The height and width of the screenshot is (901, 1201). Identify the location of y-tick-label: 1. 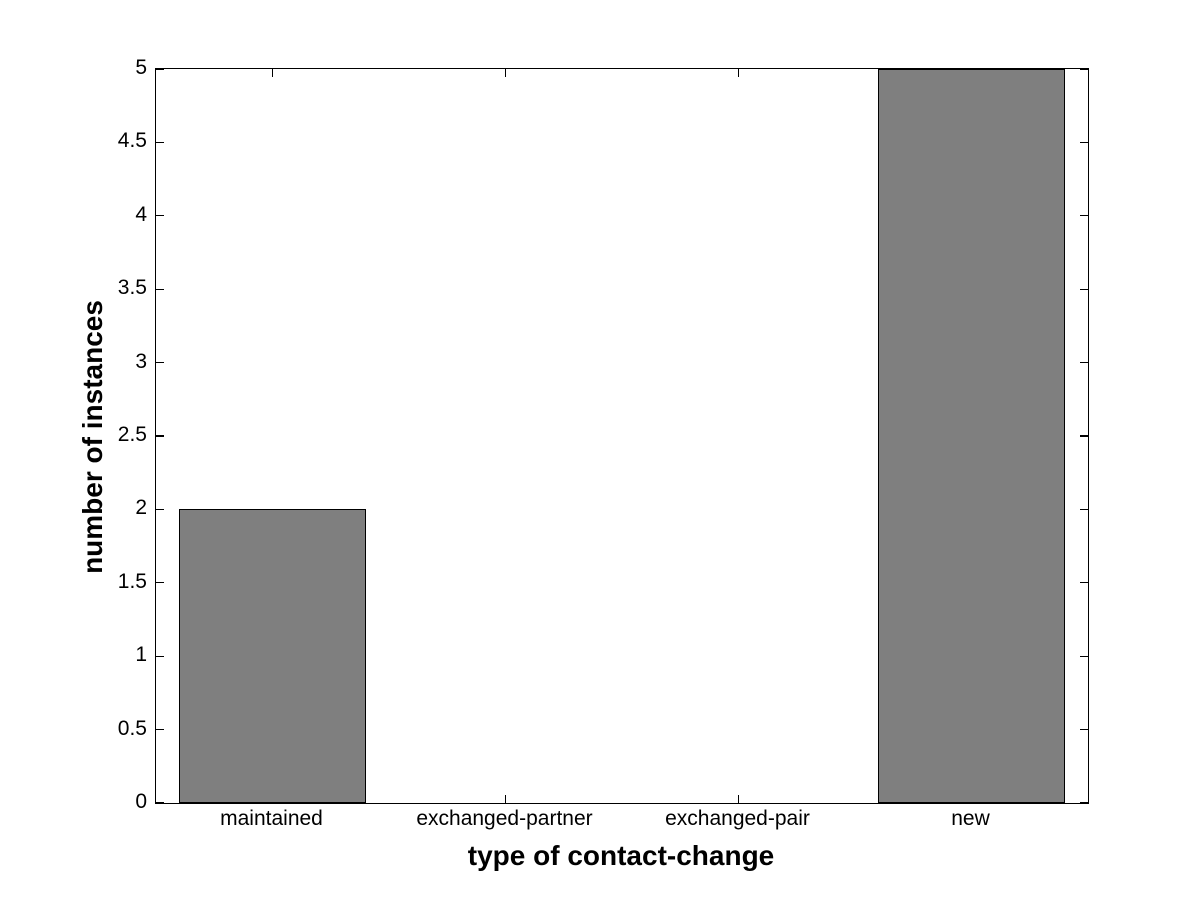
(141, 655).